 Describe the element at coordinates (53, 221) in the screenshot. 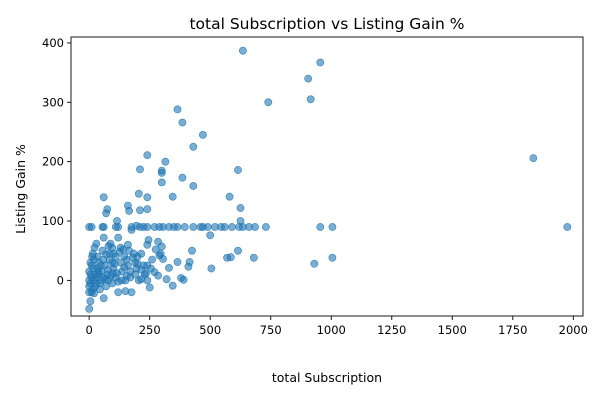

I see `y-tick-label: 100` at that location.